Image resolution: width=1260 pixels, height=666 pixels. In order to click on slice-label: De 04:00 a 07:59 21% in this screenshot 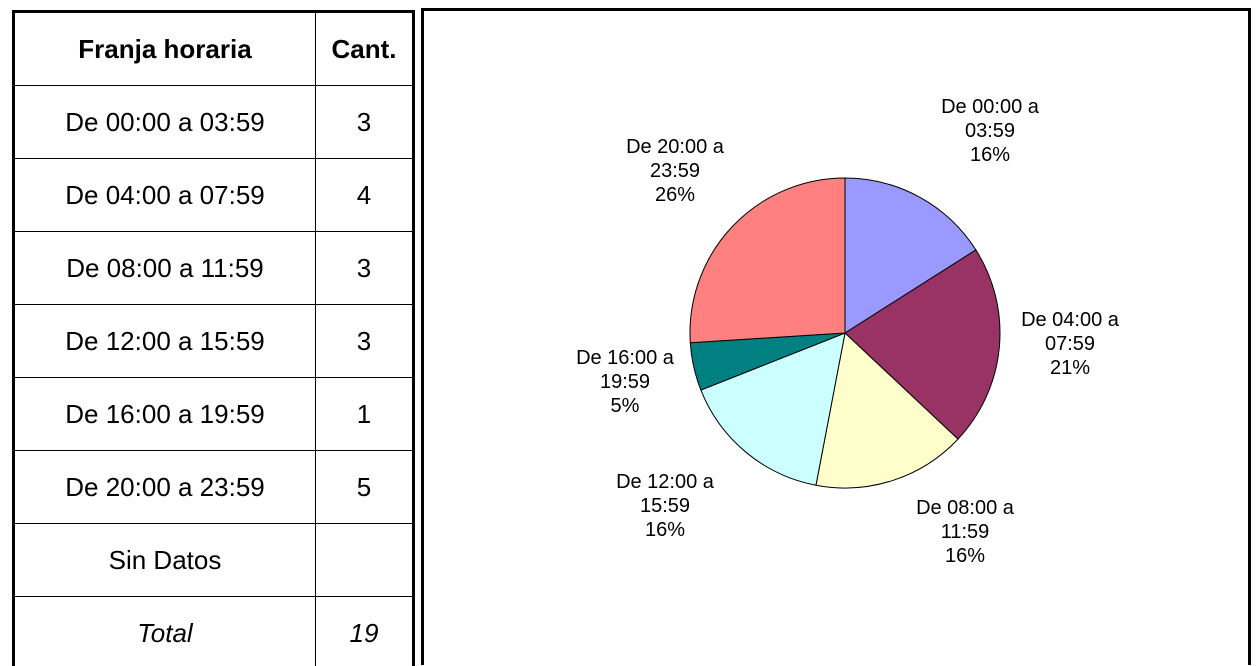, I will do `click(1070, 344)`.